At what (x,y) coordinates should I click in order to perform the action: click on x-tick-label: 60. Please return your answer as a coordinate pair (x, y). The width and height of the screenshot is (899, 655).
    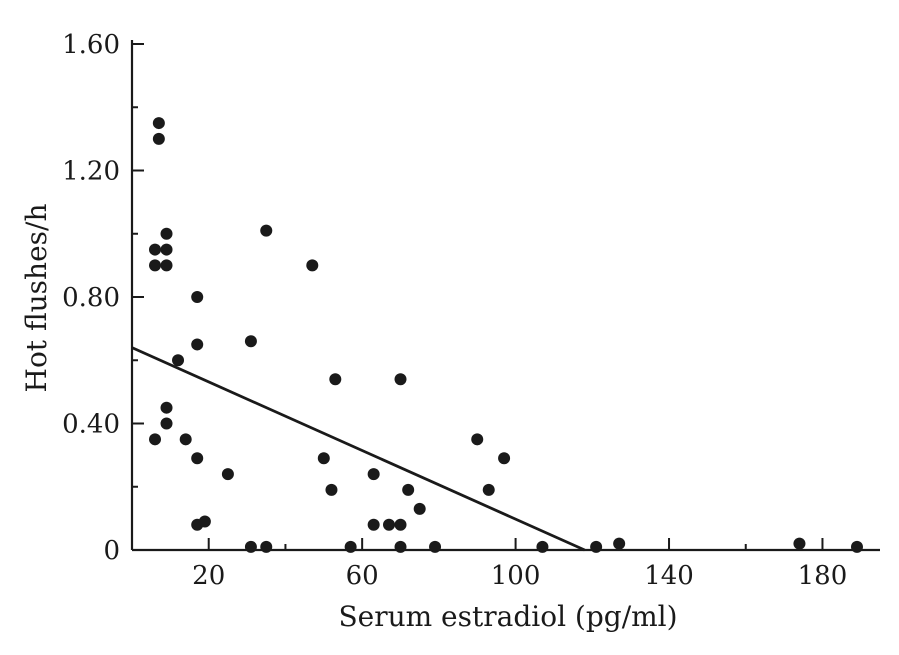
    Looking at the image, I should click on (362, 576).